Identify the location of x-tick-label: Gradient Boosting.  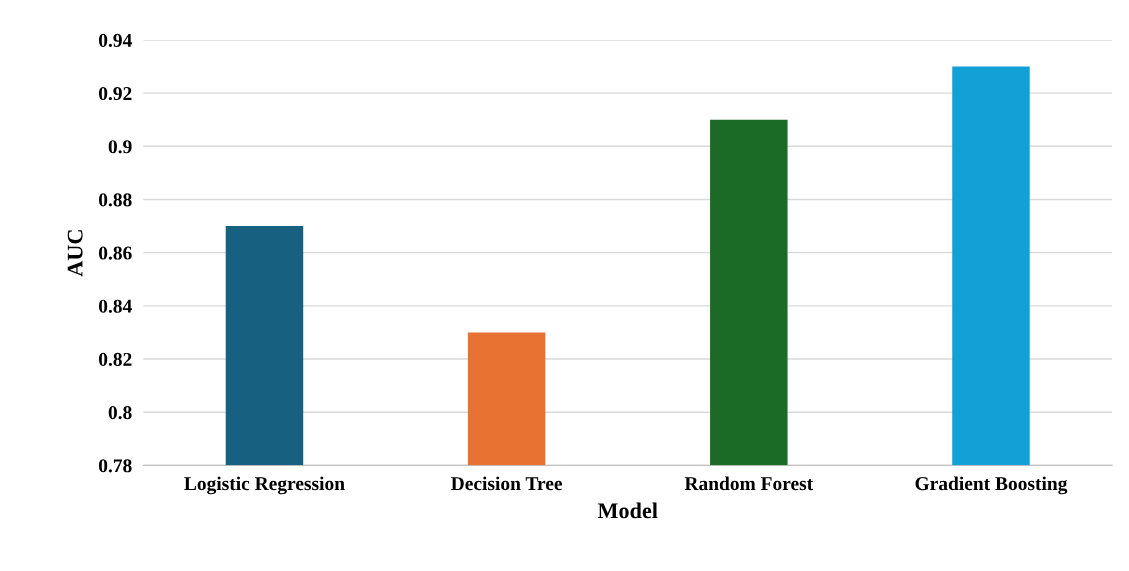
(991, 485).